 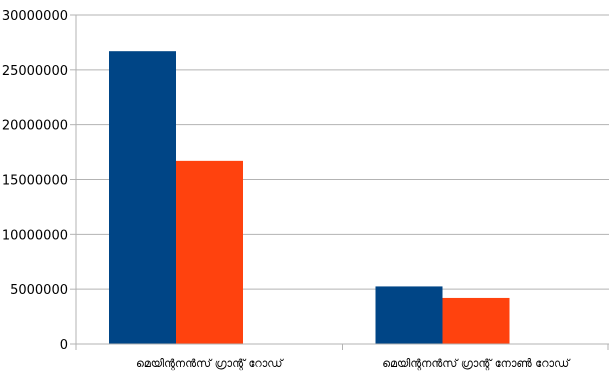 I want to click on y-tick-label: 30000000, so click(x=35, y=16).